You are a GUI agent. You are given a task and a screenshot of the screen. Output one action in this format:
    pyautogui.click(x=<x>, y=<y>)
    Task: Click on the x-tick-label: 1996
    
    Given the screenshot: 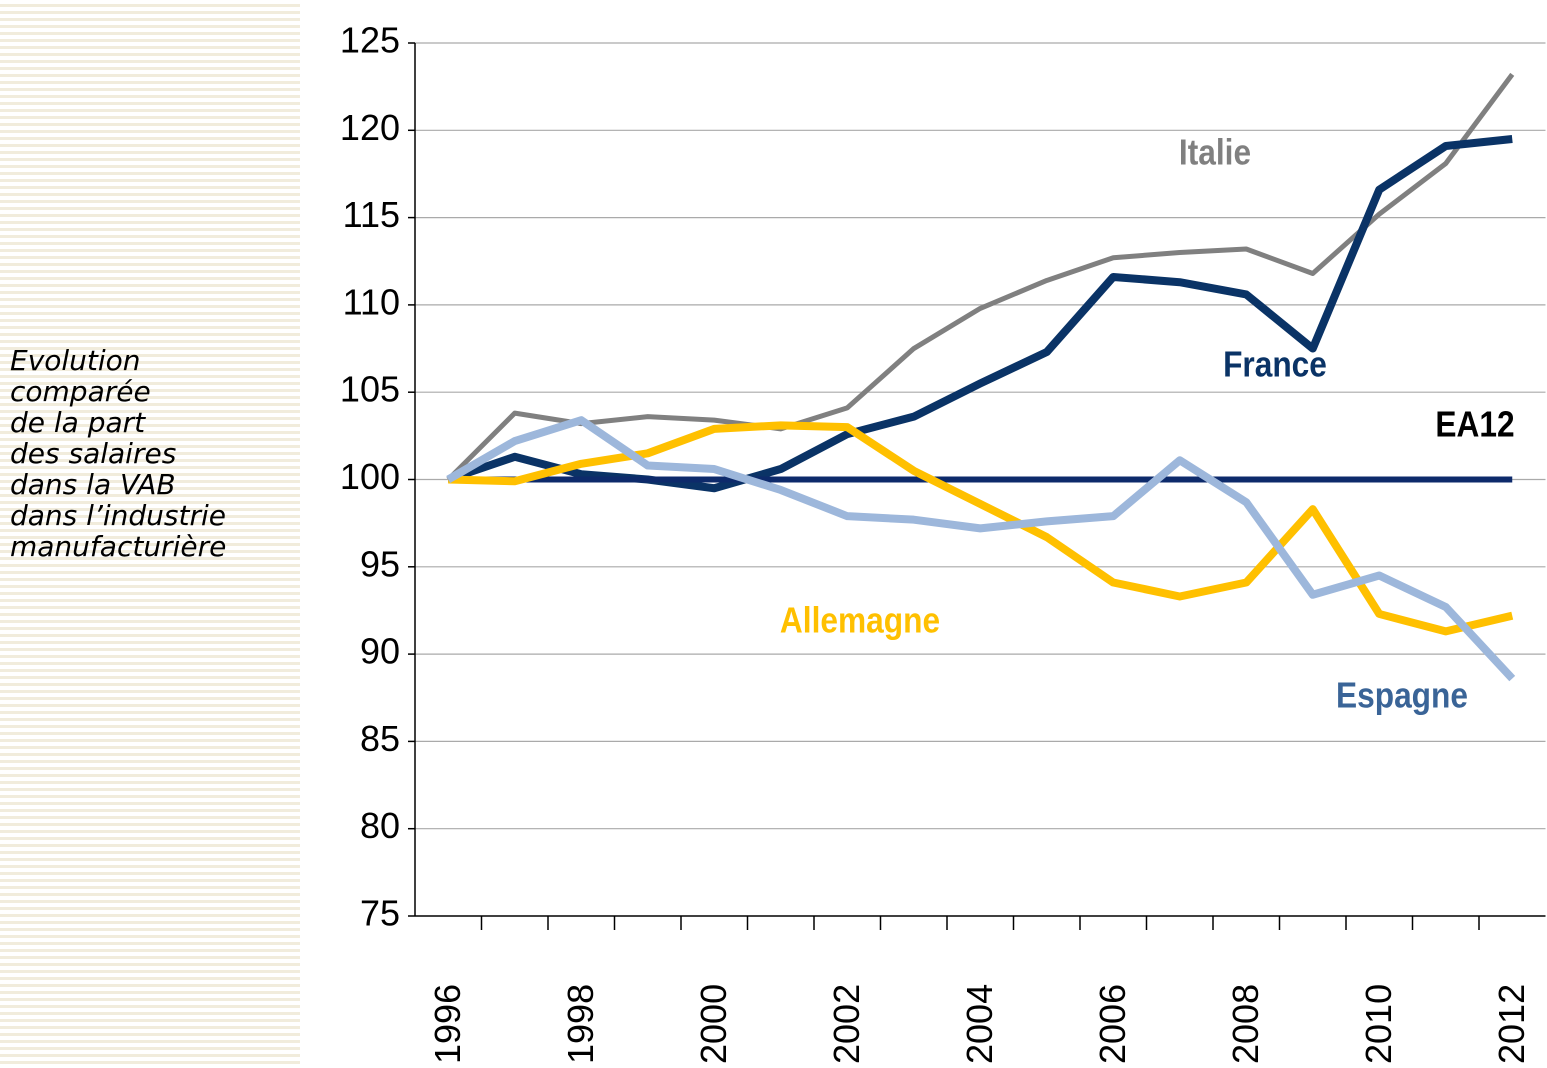 What is the action you would take?
    pyautogui.click(x=447, y=1024)
    